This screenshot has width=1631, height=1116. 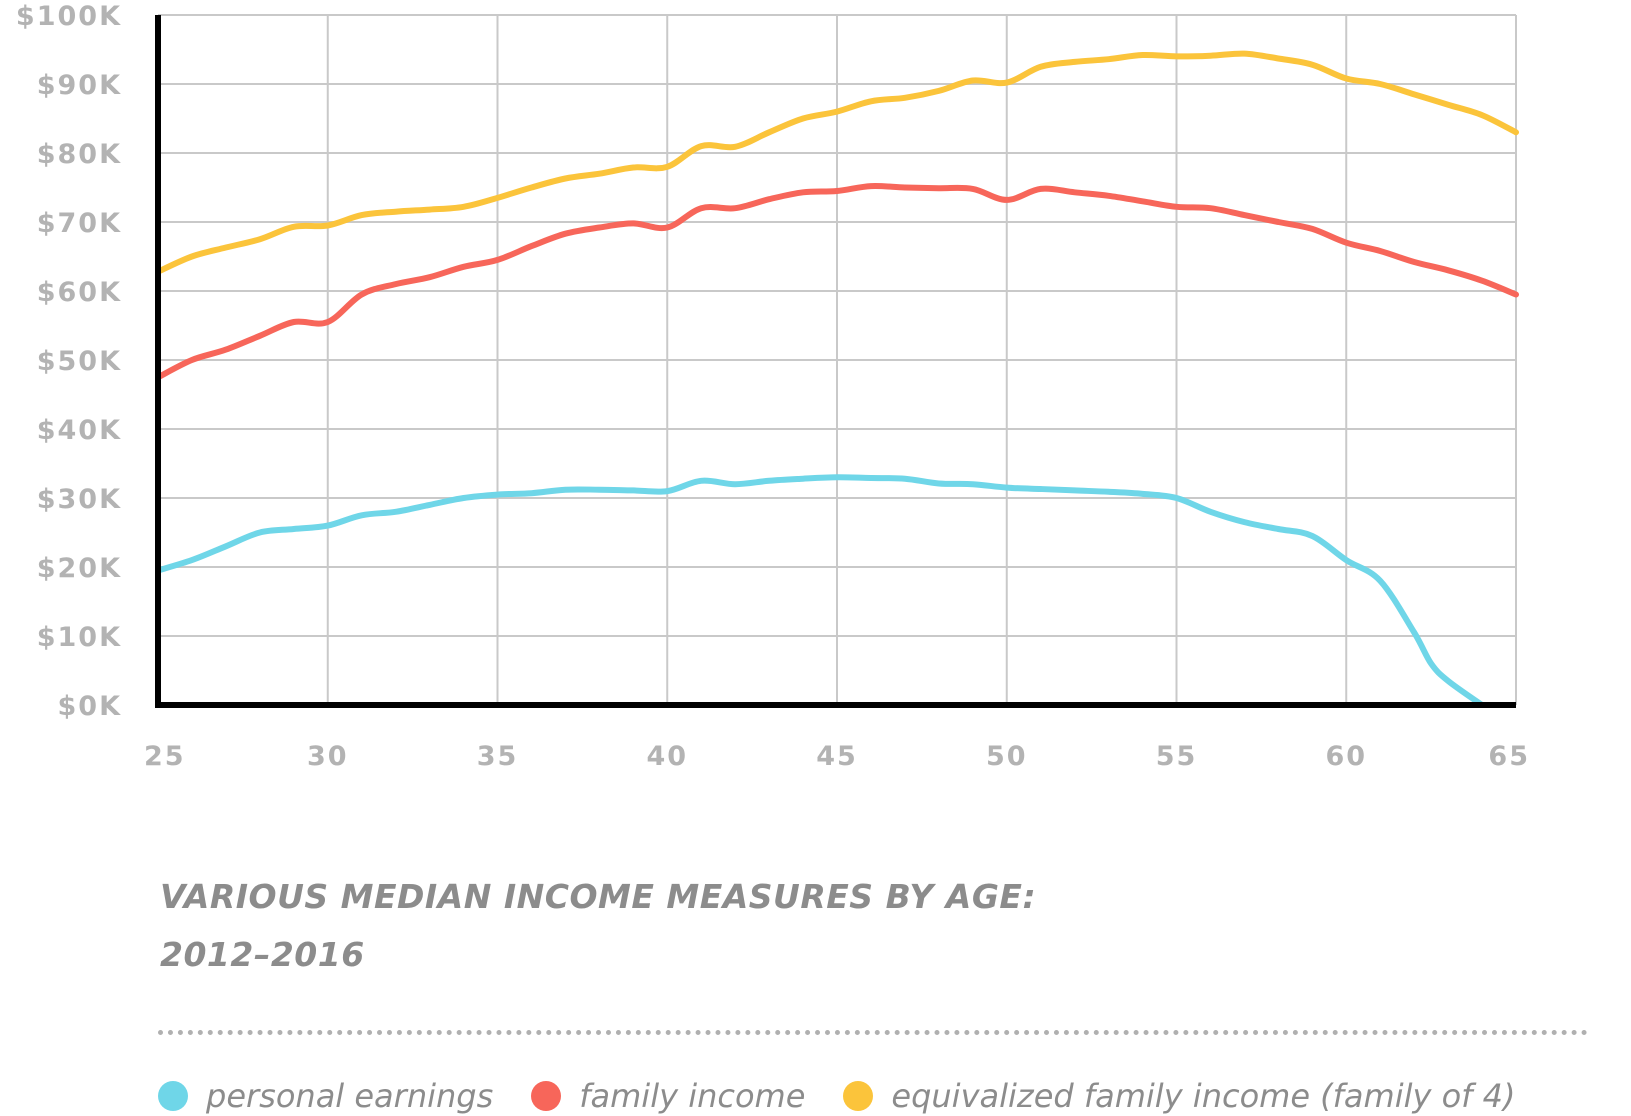 What do you see at coordinates (546, 1096) in the screenshot?
I see `legend-swatch-family-income` at bounding box center [546, 1096].